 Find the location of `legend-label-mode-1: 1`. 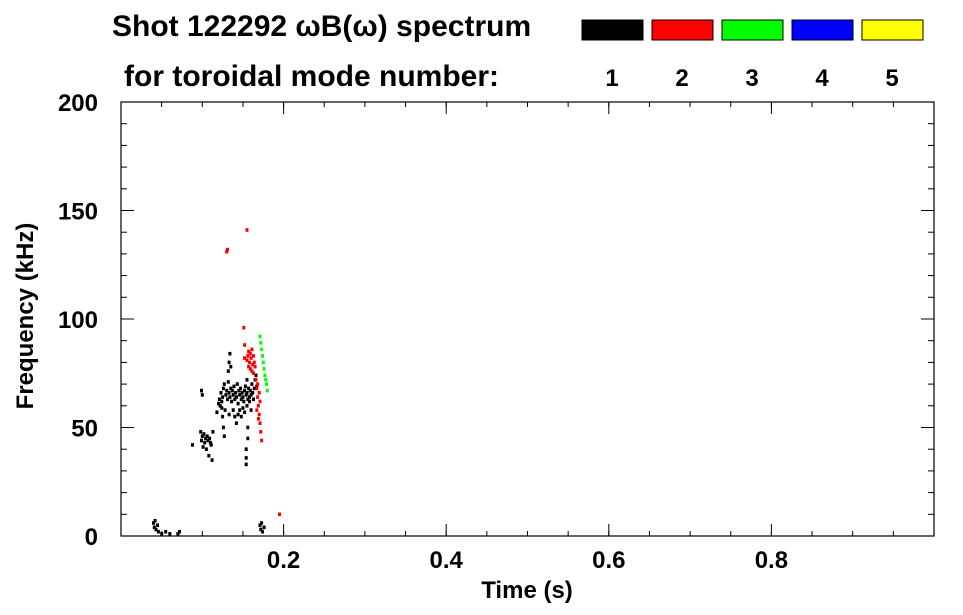

legend-label-mode-1: 1 is located at coordinates (611, 78).